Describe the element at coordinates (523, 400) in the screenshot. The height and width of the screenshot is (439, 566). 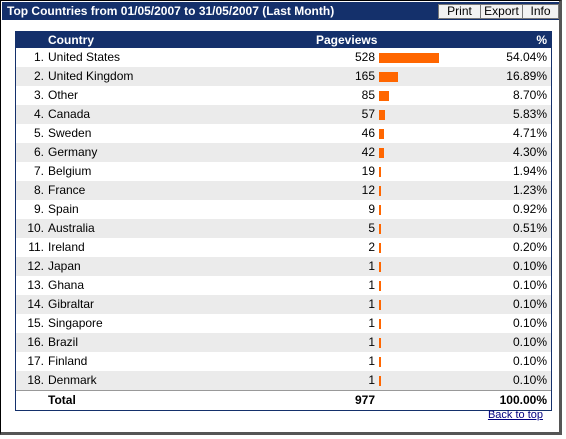
I see `total-percent: 100.00%` at that location.